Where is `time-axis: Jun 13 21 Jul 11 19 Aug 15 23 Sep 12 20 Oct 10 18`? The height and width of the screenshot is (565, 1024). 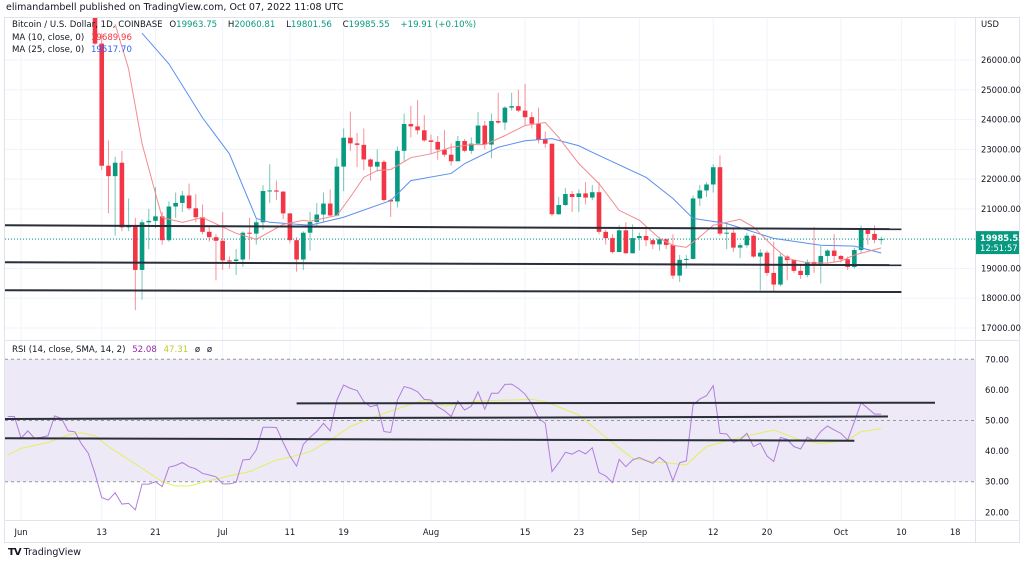
time-axis: Jun 13 21 Jul 11 19 Aug 15 23 Sep 12 20 Oct 10 18 is located at coordinates (487, 532).